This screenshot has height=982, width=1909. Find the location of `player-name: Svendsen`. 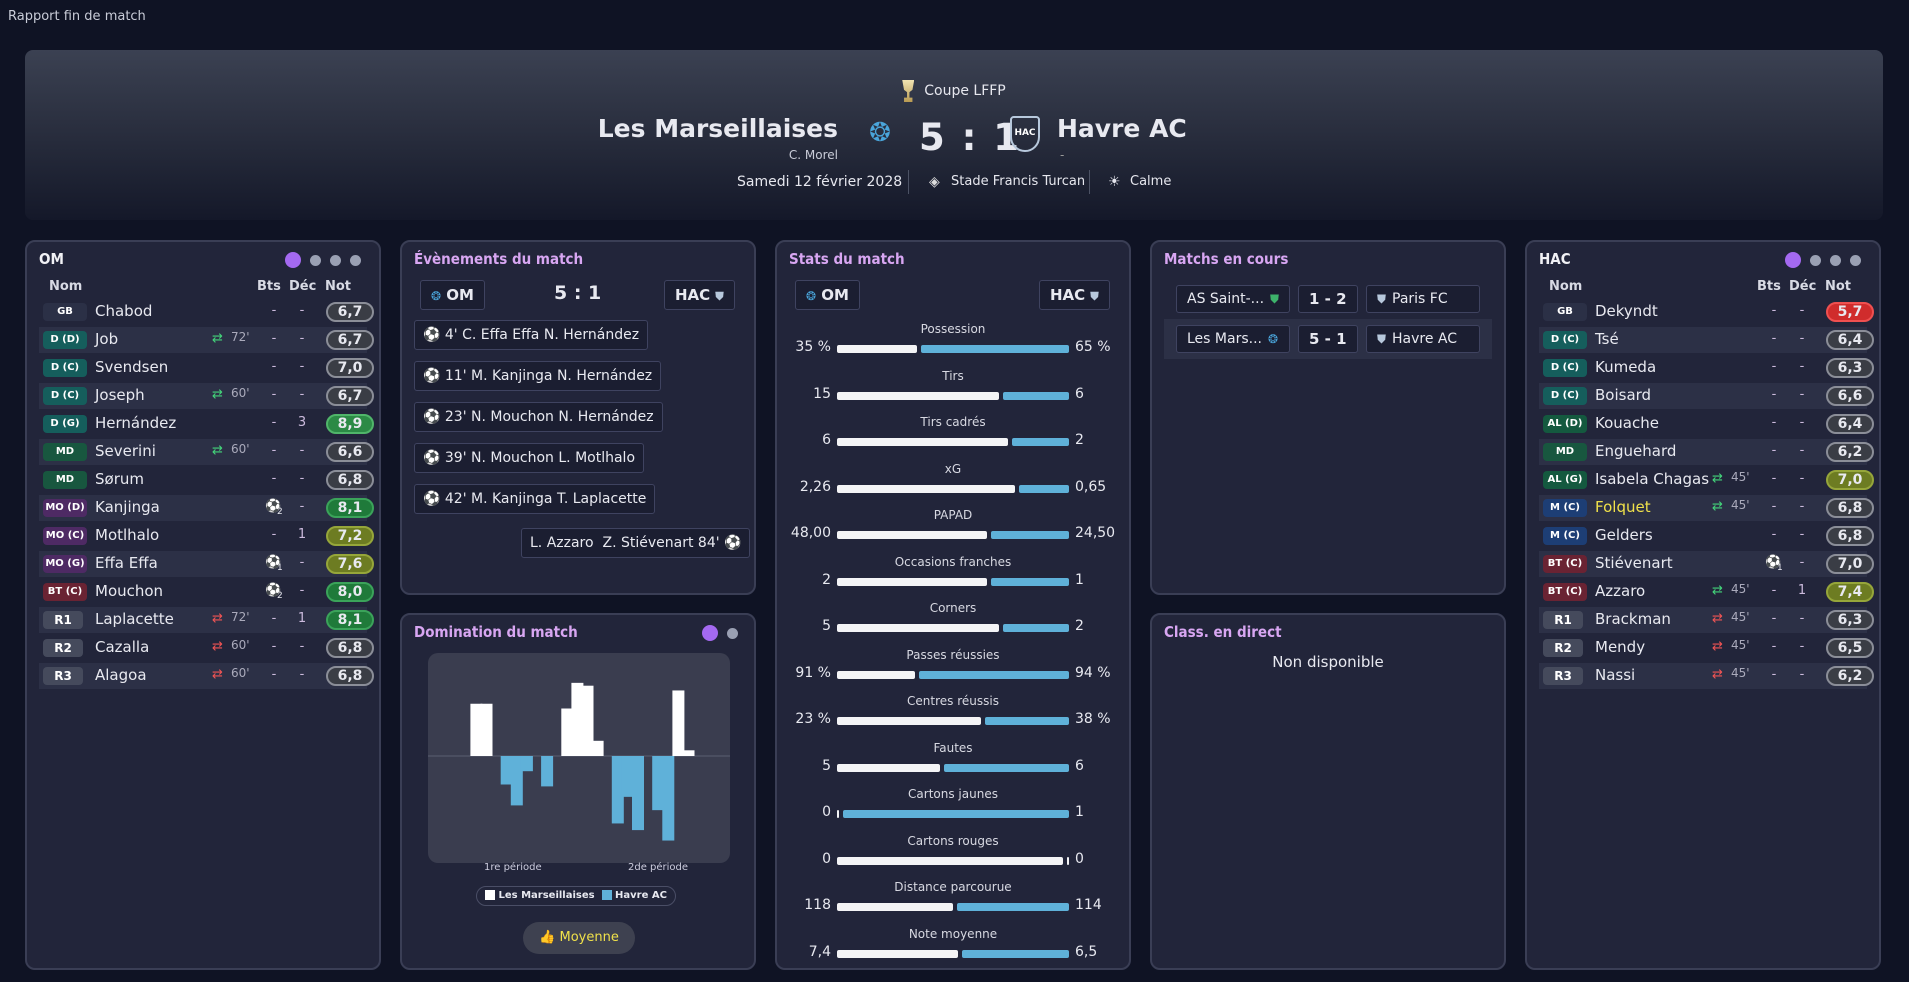

player-name: Svendsen is located at coordinates (132, 367).